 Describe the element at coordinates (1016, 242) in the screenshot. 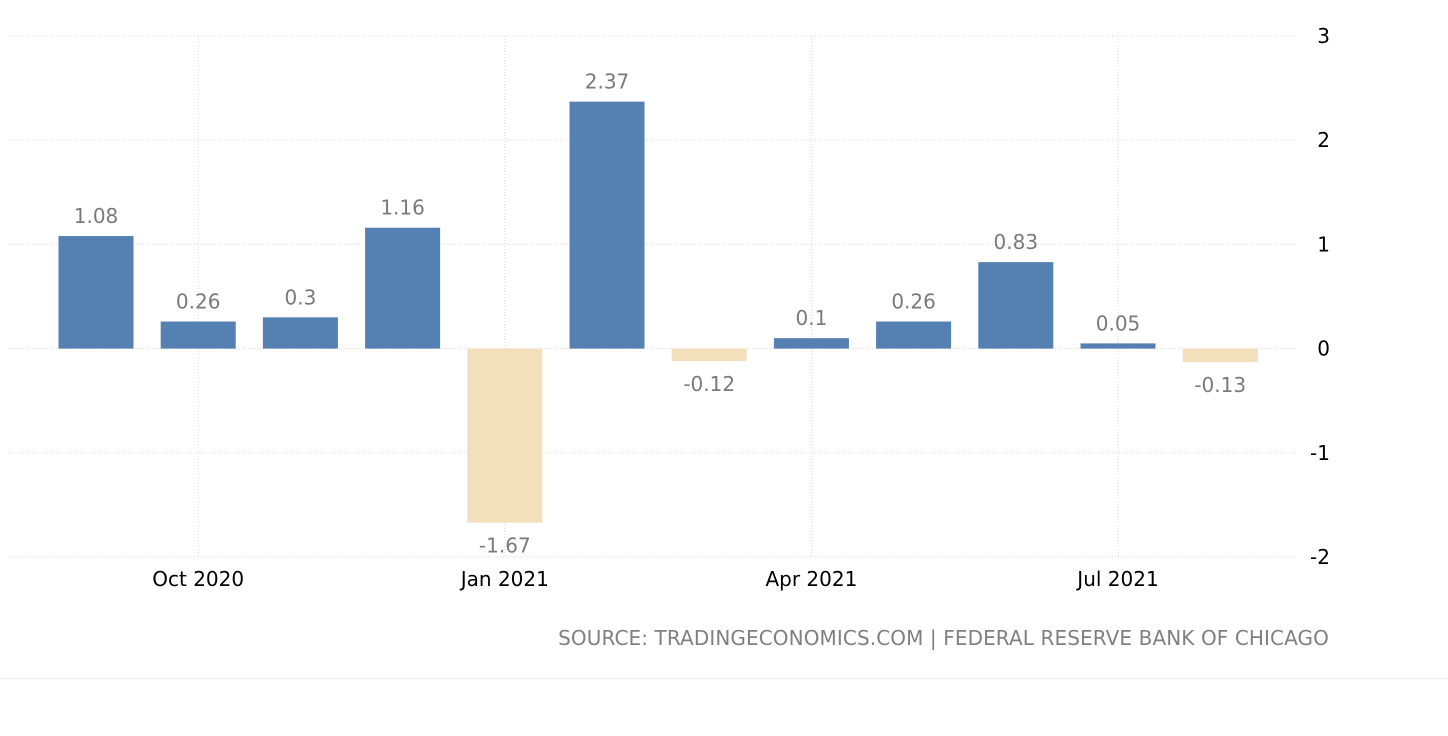

I see `data-label: 0.83` at that location.